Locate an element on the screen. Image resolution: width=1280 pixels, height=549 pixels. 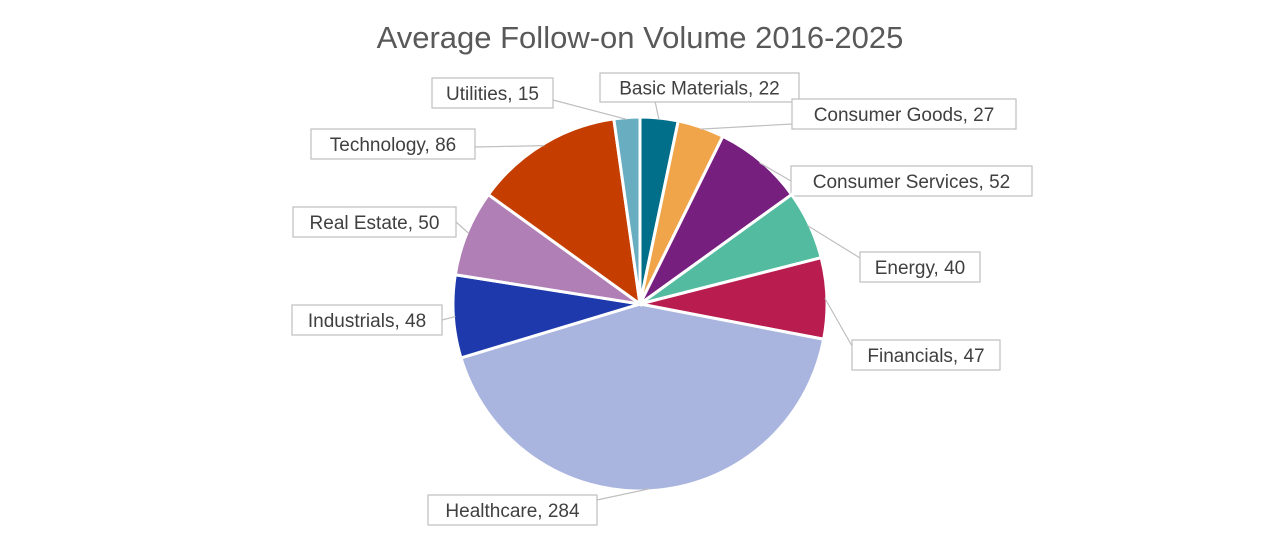
data-label: Consumer Services, 52 is located at coordinates (911, 182).